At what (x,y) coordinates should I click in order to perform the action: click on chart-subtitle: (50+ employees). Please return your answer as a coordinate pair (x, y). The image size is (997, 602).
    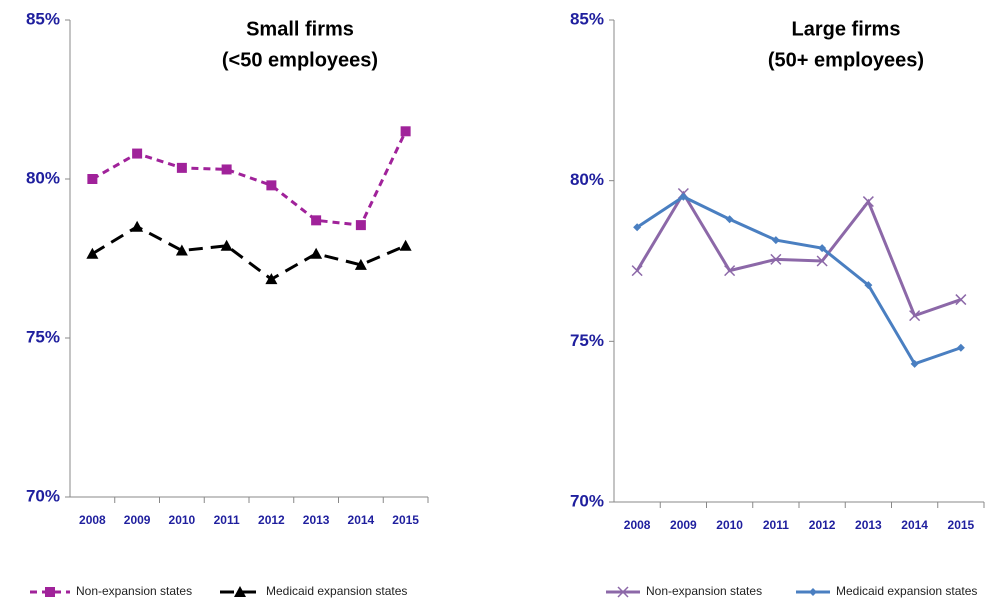
    Looking at the image, I should click on (846, 60).